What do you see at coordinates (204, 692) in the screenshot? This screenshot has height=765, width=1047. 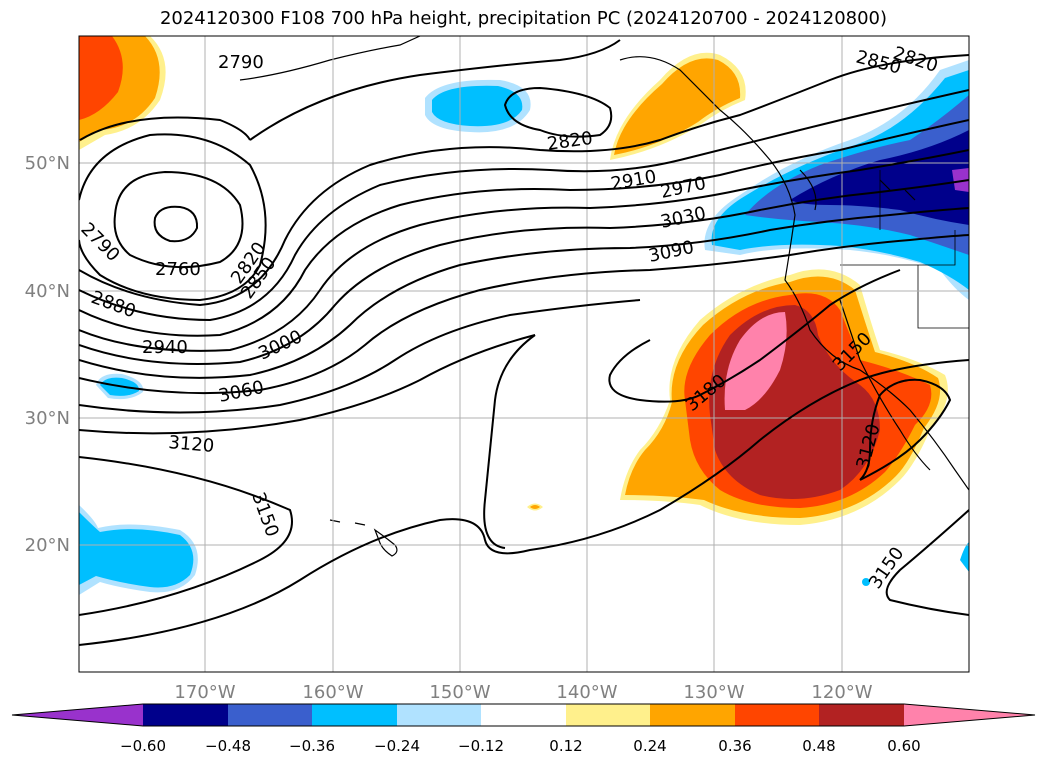 I see `lon-label: 170°W` at bounding box center [204, 692].